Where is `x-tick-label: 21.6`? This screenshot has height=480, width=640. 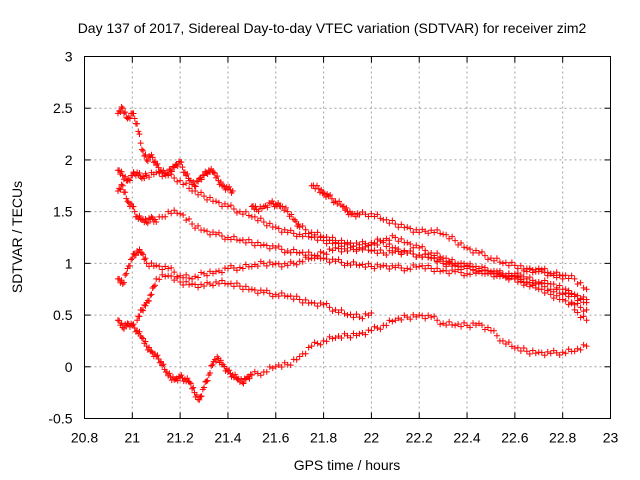 x-tick-label: 21.6 is located at coordinates (275, 438).